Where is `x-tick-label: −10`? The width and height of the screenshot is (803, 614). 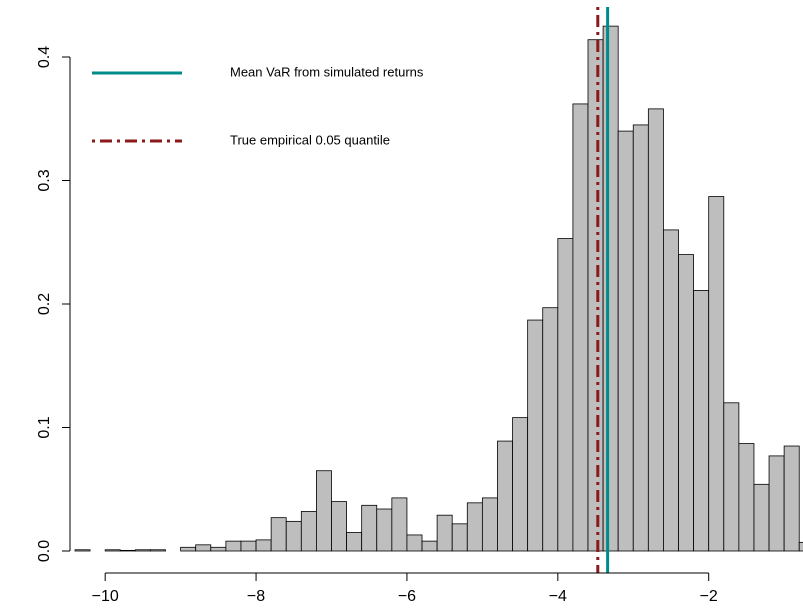
x-tick-label: −10 is located at coordinates (105, 596).